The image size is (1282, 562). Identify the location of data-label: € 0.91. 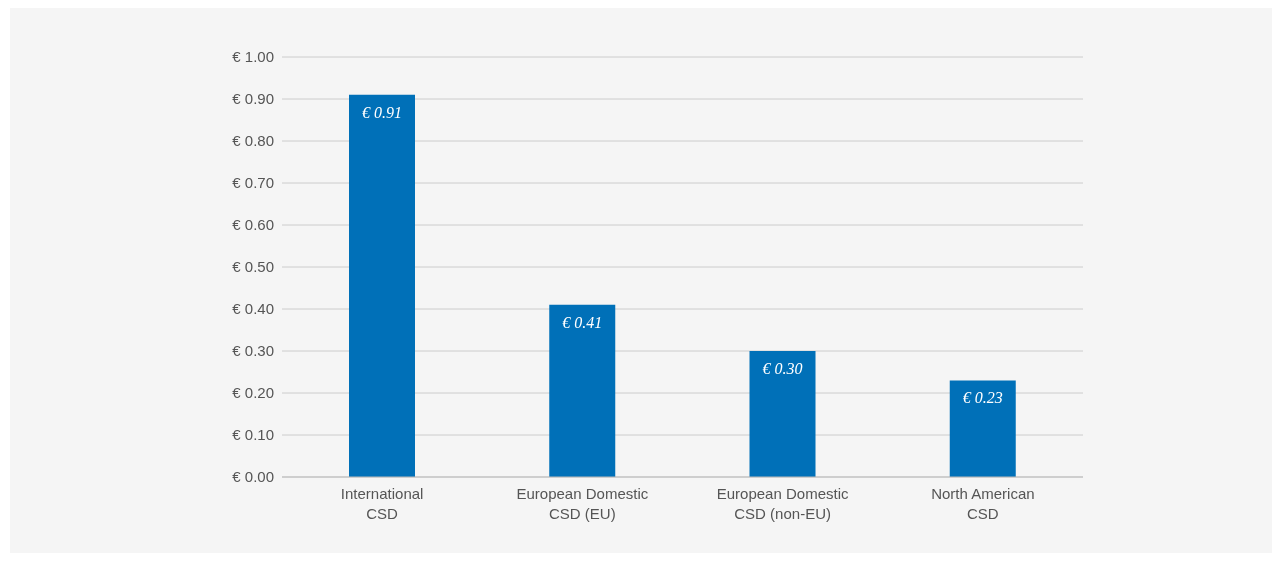
(382, 112).